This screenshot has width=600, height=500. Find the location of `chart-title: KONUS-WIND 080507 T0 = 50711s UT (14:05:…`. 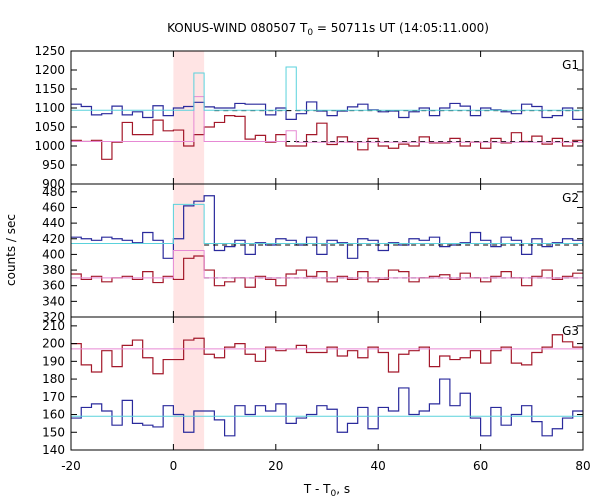

chart-title: KONUS-WIND 080507 T0 = 50711s UT (14:05:… is located at coordinates (328, 29).